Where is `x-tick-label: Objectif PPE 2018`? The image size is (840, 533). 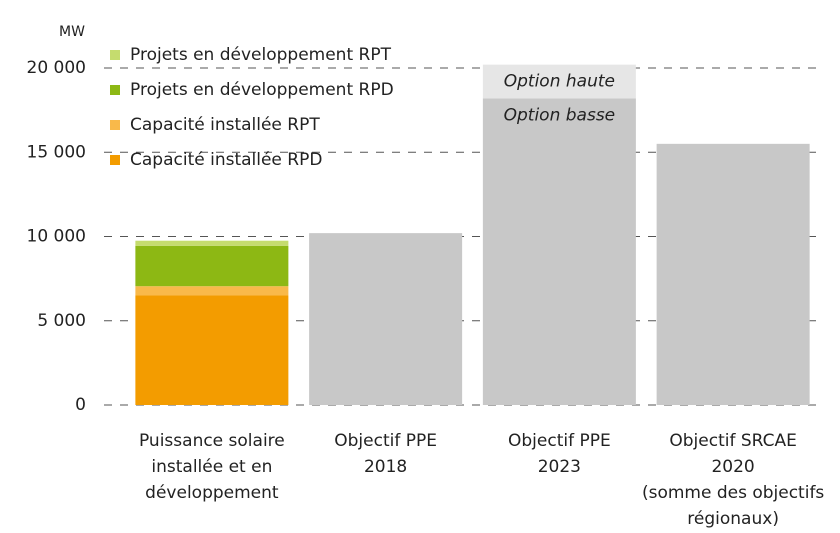 x-tick-label: Objectif PPE 2018 is located at coordinates (385, 454).